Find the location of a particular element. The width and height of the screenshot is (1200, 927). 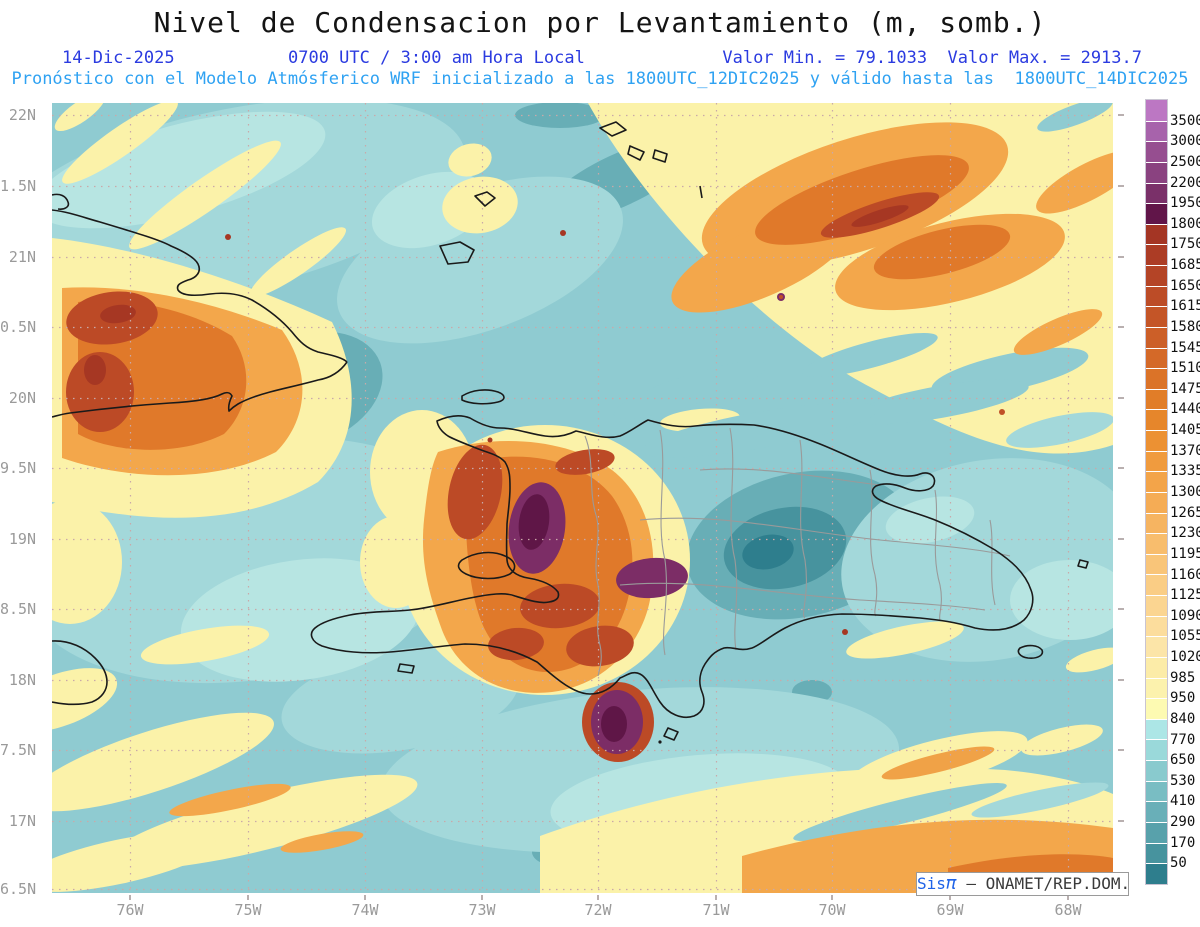

lat-tick-label: 8.5N is located at coordinates (18, 609).